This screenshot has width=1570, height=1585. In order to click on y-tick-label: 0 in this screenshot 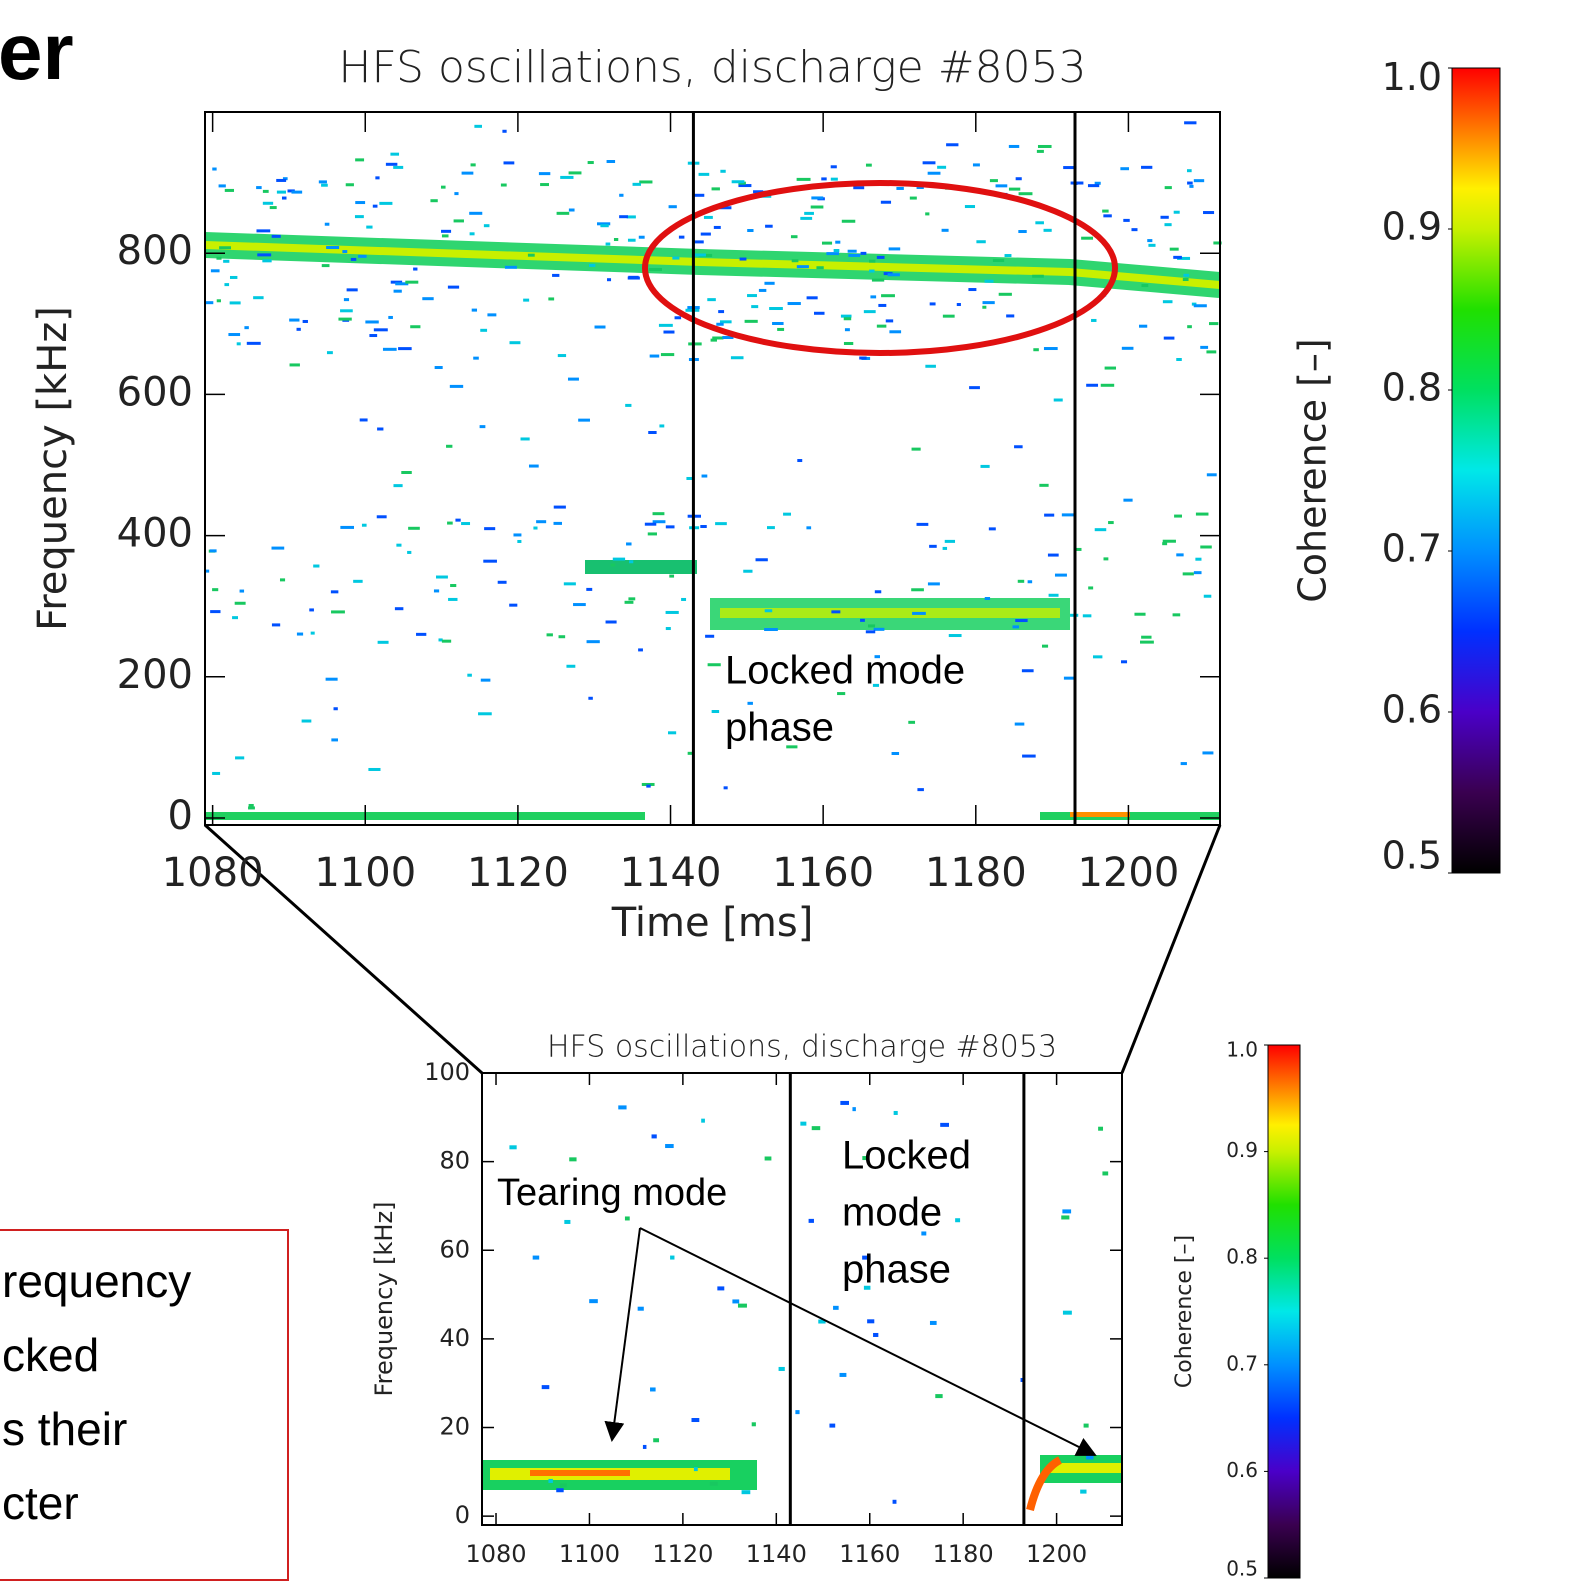, I will do `click(462, 1515)`.